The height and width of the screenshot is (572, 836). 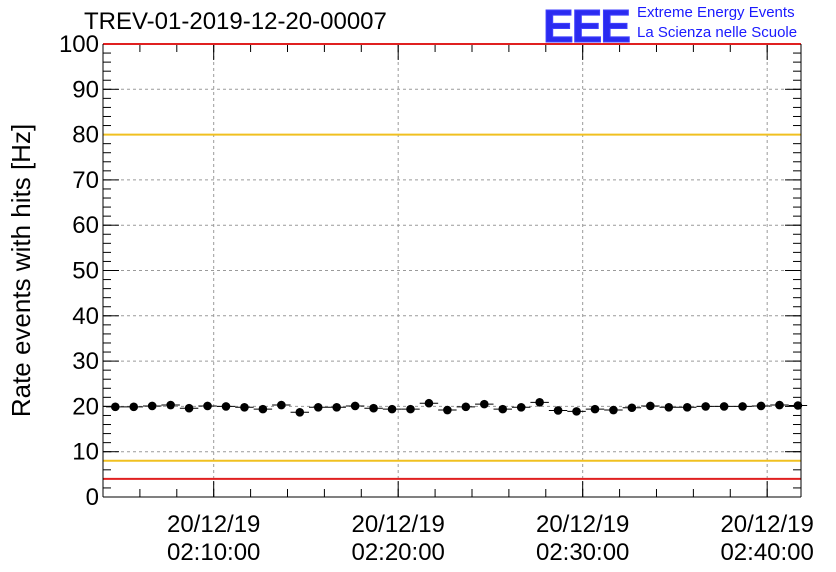 What do you see at coordinates (85, 361) in the screenshot?
I see `y-tick-label: 30` at bounding box center [85, 361].